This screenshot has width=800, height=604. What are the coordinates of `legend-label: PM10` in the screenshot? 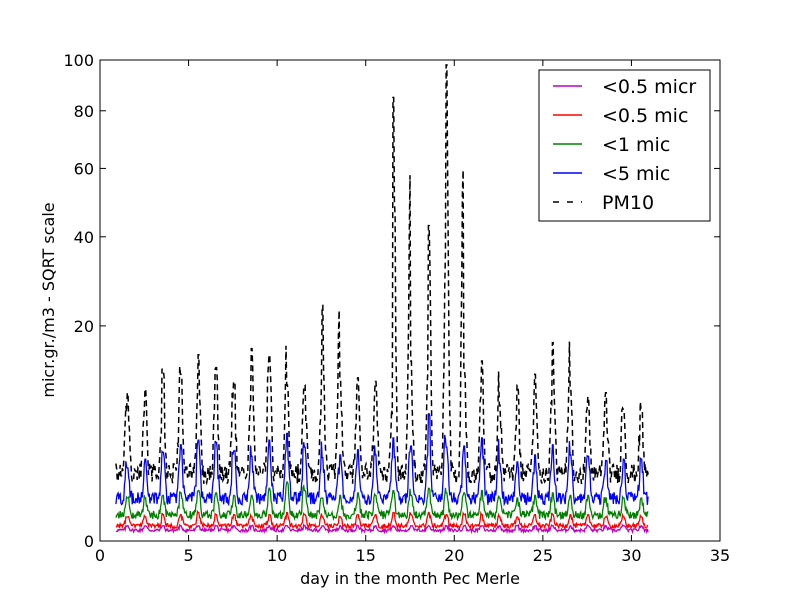 It's located at (628, 203).